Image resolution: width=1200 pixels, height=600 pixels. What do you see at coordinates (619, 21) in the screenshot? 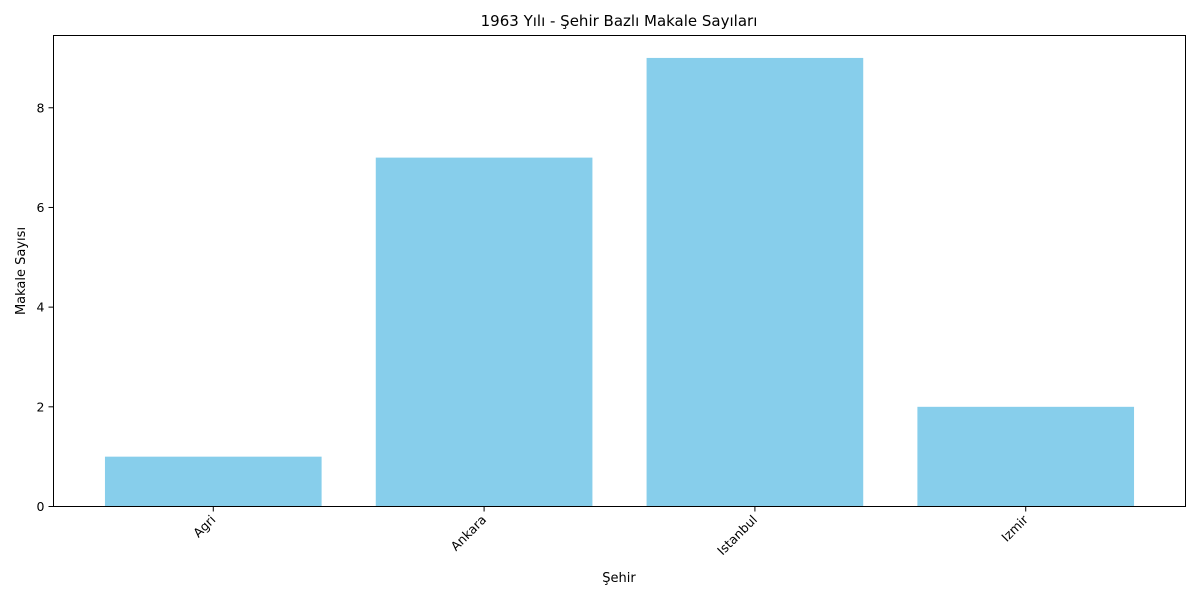
I see `chart-title: 1963 Yılı - Şehir Bazlı Makale Sayıları` at bounding box center [619, 21].